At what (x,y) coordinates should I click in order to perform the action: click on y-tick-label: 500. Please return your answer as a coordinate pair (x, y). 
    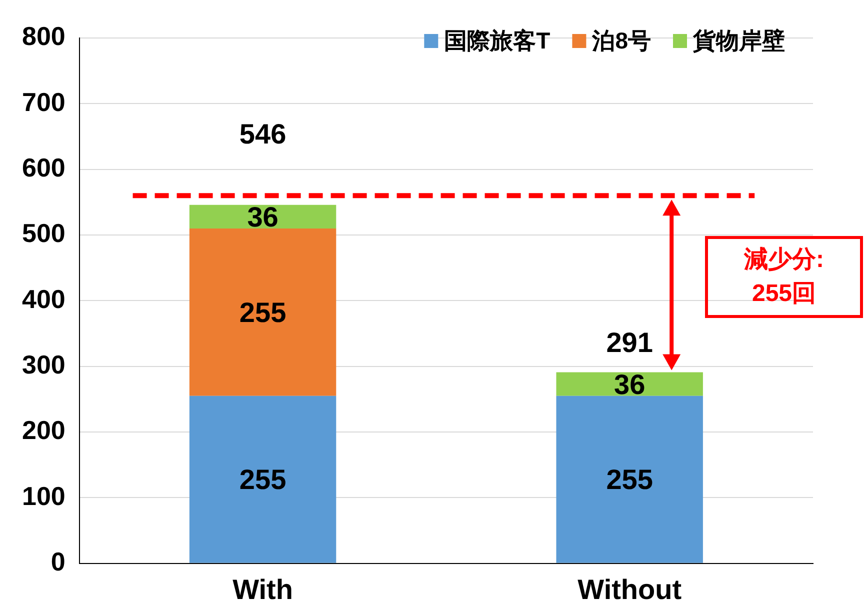
    Looking at the image, I should click on (44, 233).